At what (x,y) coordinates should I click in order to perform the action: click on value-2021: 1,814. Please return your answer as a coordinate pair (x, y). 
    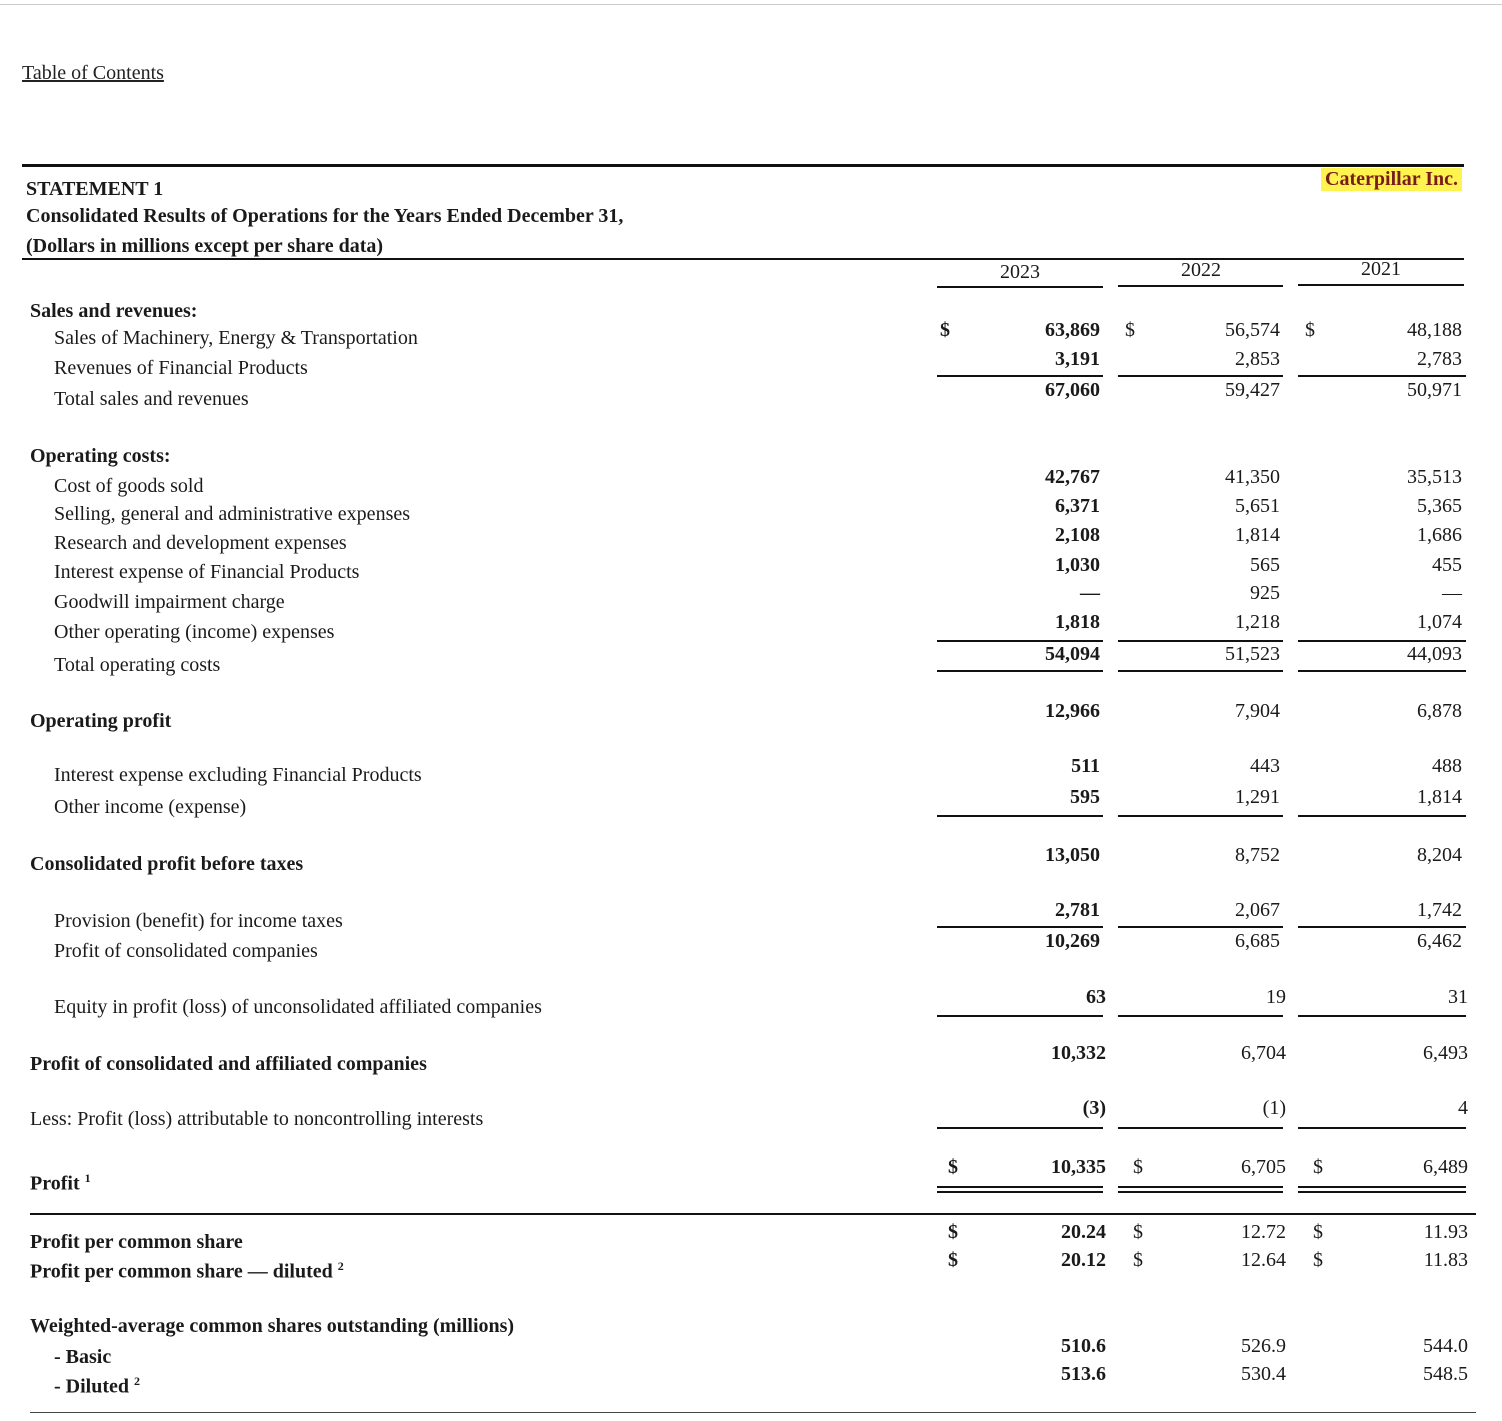
    Looking at the image, I should click on (1439, 797).